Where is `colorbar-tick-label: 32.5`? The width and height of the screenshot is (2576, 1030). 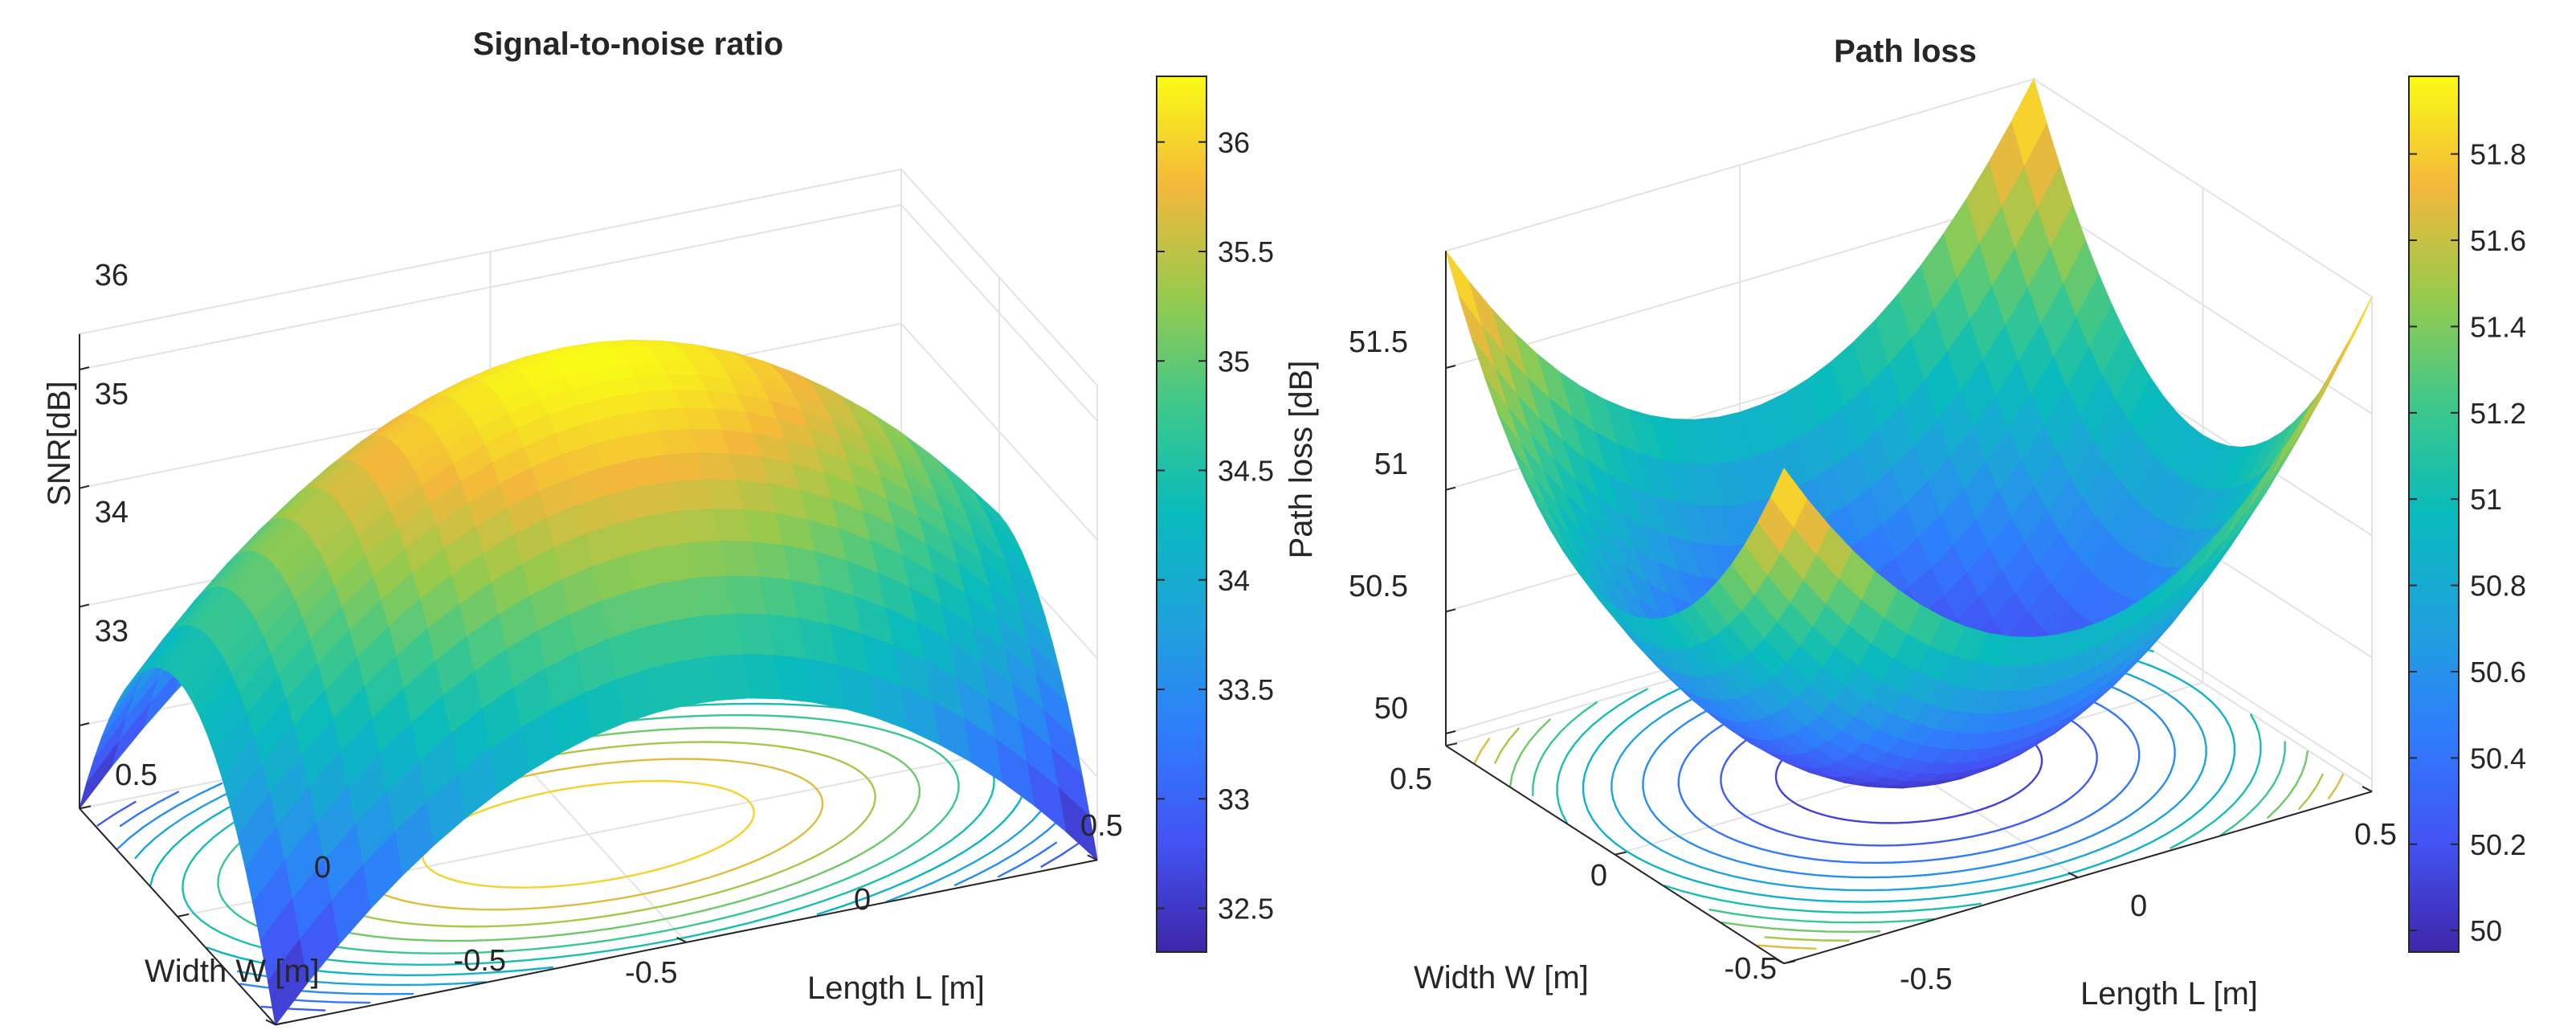
colorbar-tick-label: 32.5 is located at coordinates (1246, 910).